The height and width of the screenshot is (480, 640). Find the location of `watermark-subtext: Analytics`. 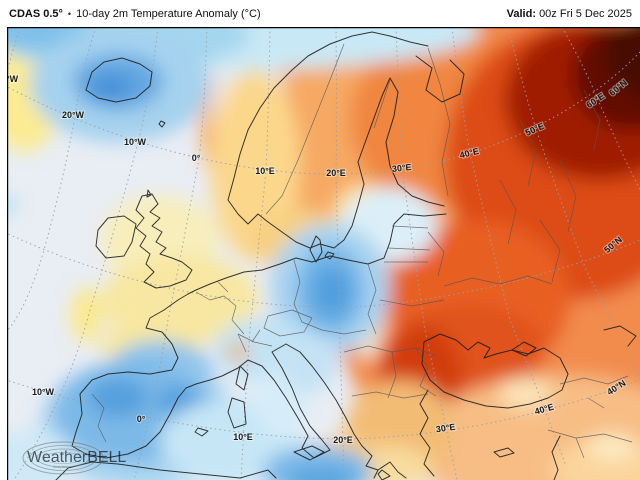

watermark-subtext: Analytics is located at coordinates (60, 467).